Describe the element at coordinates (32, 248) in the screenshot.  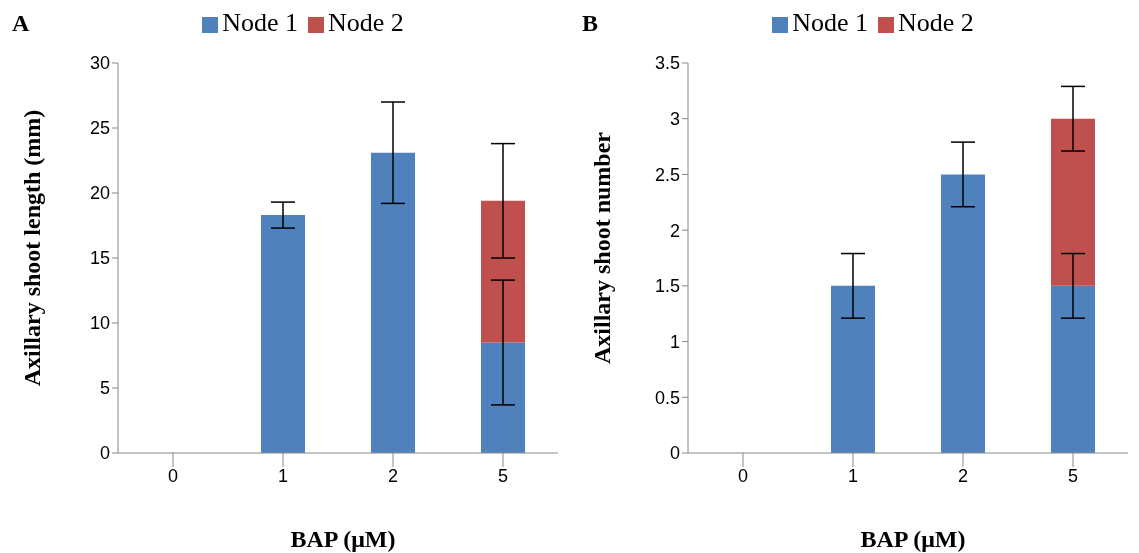
I see `y-axis-title: Axillary shoot length (mm)` at that location.